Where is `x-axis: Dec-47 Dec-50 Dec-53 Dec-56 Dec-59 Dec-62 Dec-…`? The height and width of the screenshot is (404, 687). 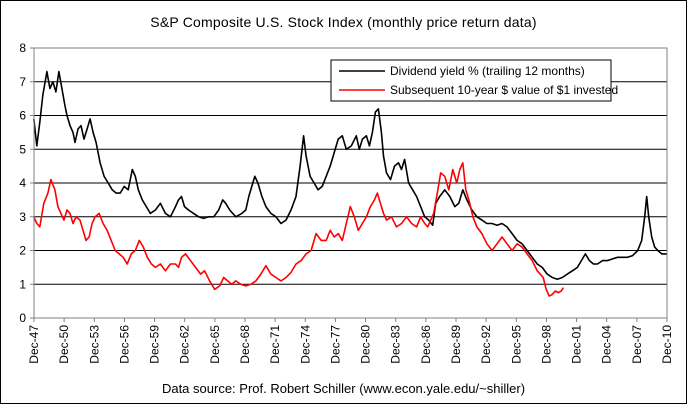 x-axis: Dec-47 Dec-50 Dec-53 Dec-56 Dec-59 Dec-62 Dec-… is located at coordinates (350, 341).